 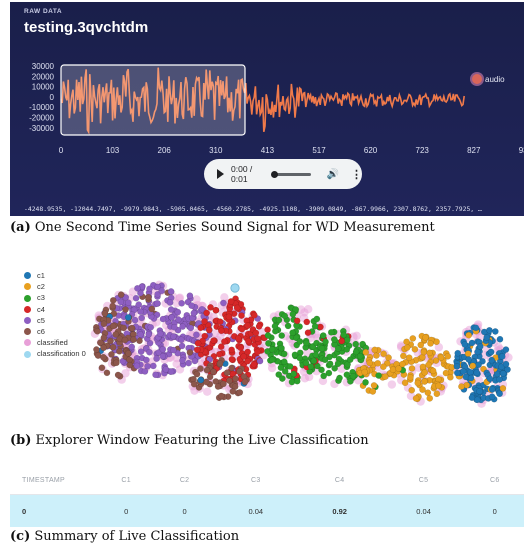 What do you see at coordinates (55, 275) in the screenshot?
I see `legend-item-c1: c1` at bounding box center [55, 275].